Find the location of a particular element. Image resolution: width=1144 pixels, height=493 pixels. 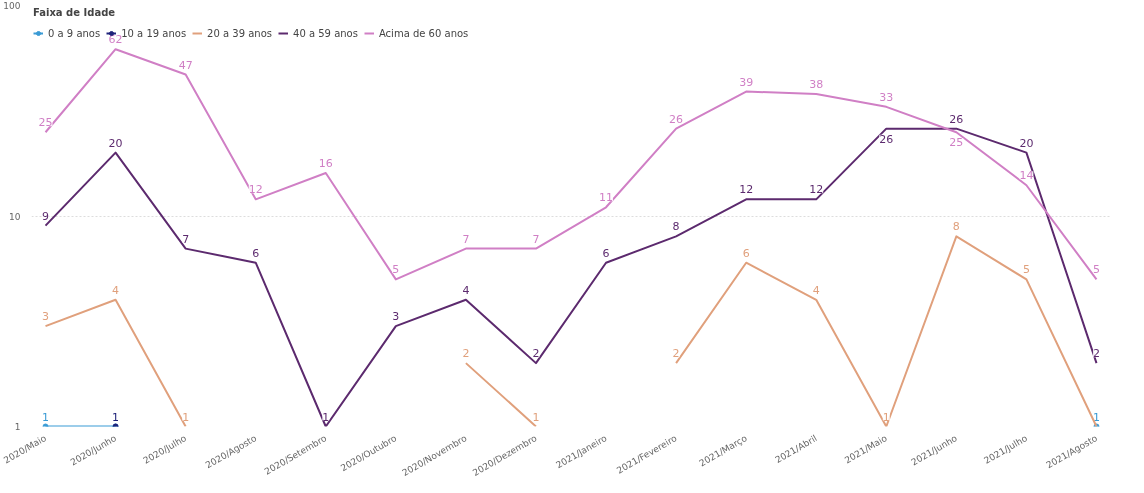

legend-title: Faixa de Idade is located at coordinates (75, 12).